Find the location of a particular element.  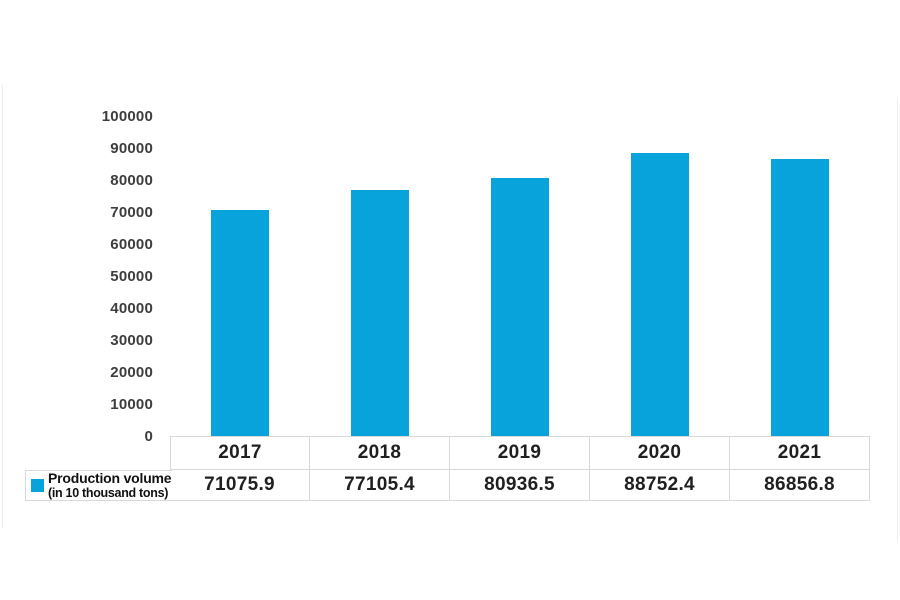

y-axis-tick-label: 20000 is located at coordinates (131, 372).